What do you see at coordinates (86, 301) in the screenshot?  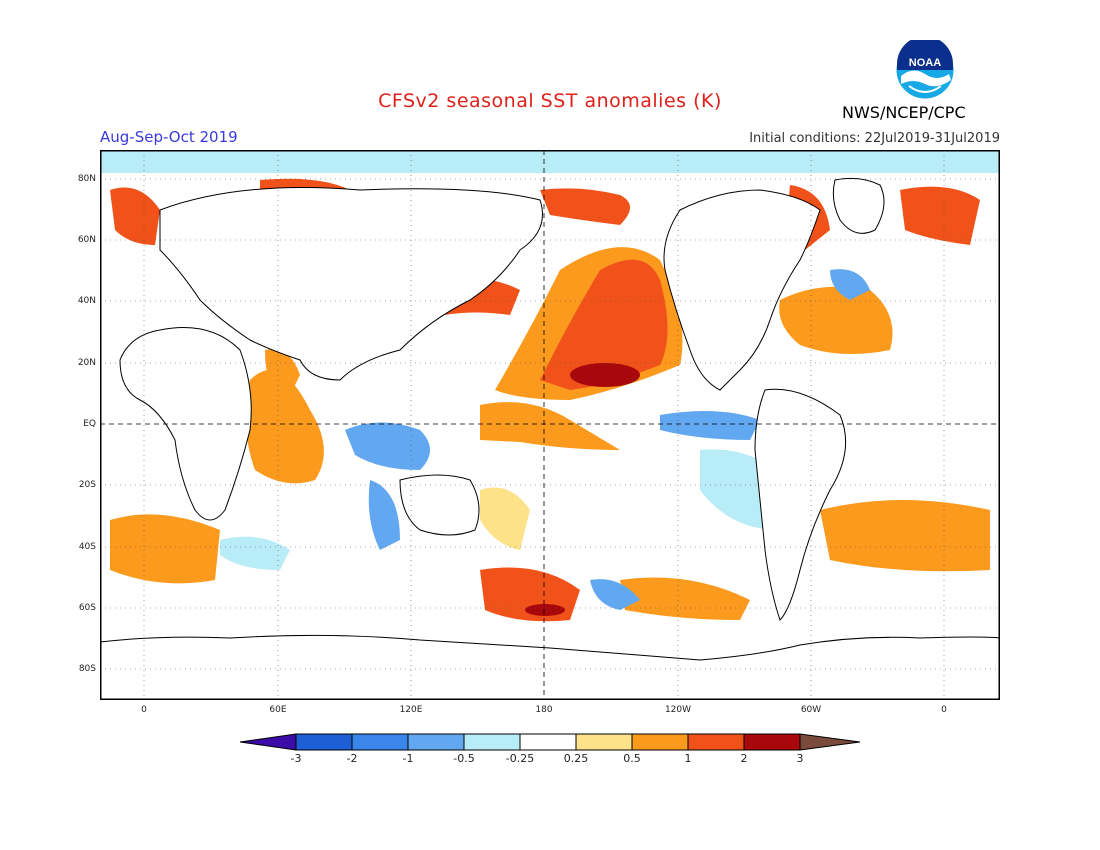 I see `lat-label-40n: 40N` at bounding box center [86, 301].